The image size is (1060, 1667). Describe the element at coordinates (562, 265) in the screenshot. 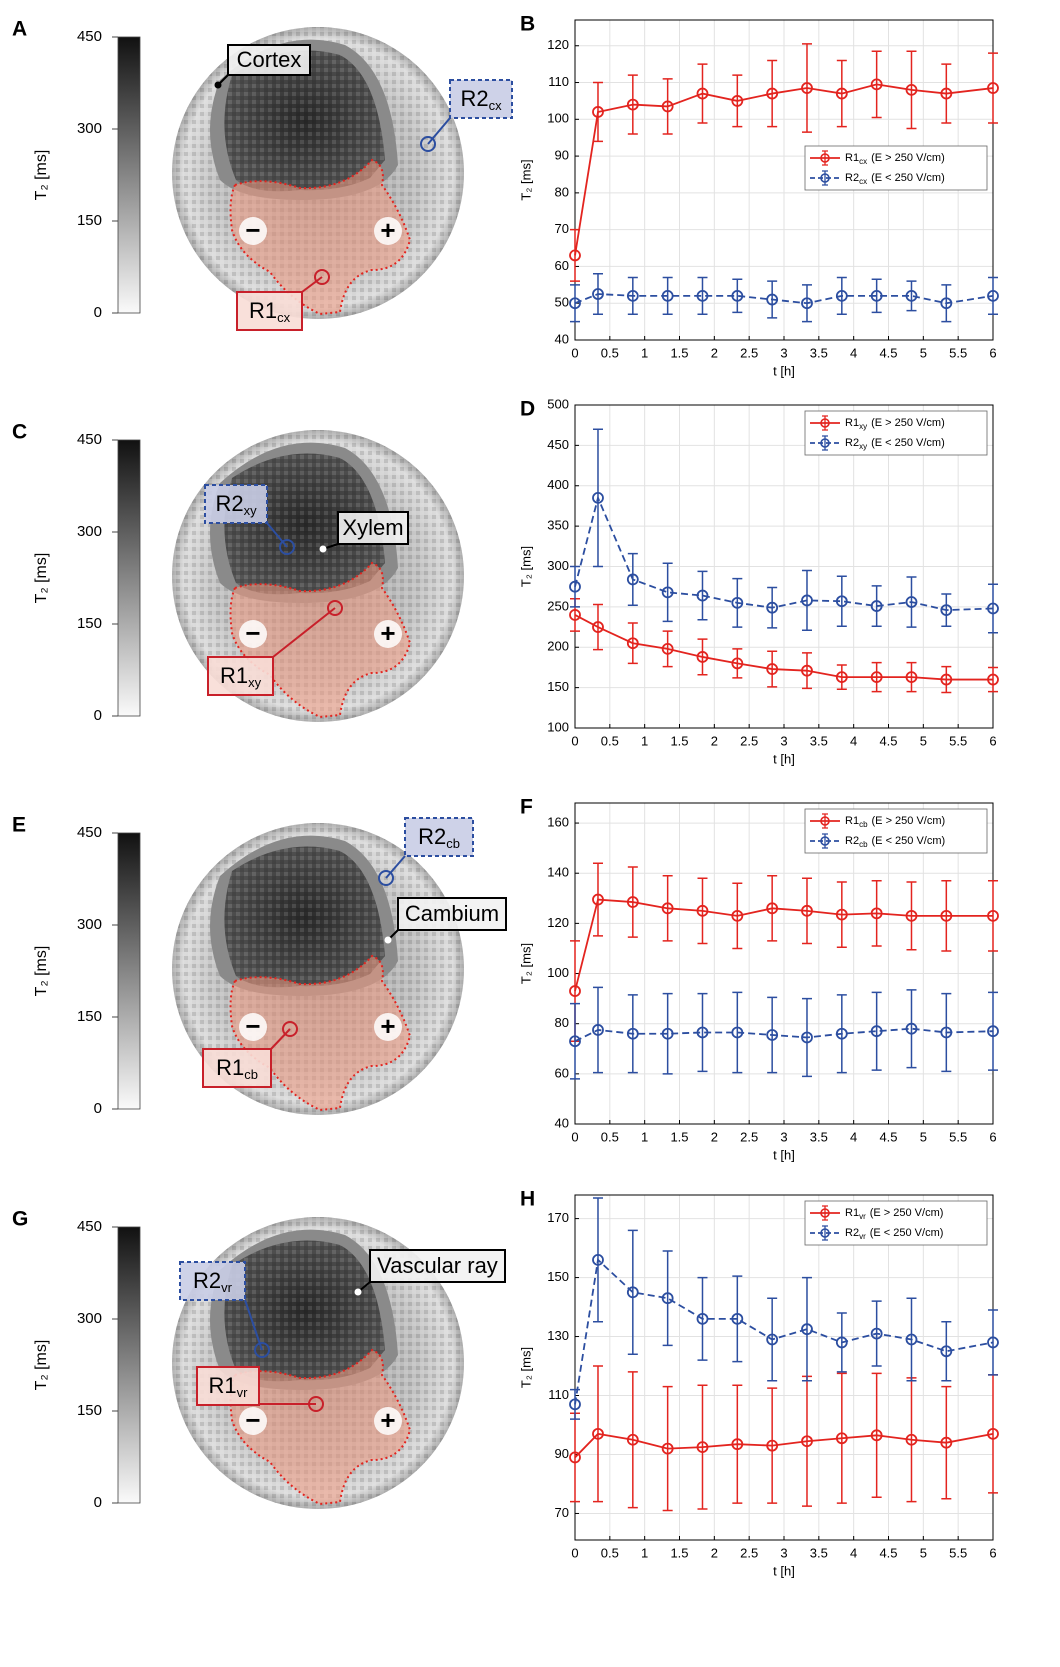

I see `y-tick-label: 60` at that location.